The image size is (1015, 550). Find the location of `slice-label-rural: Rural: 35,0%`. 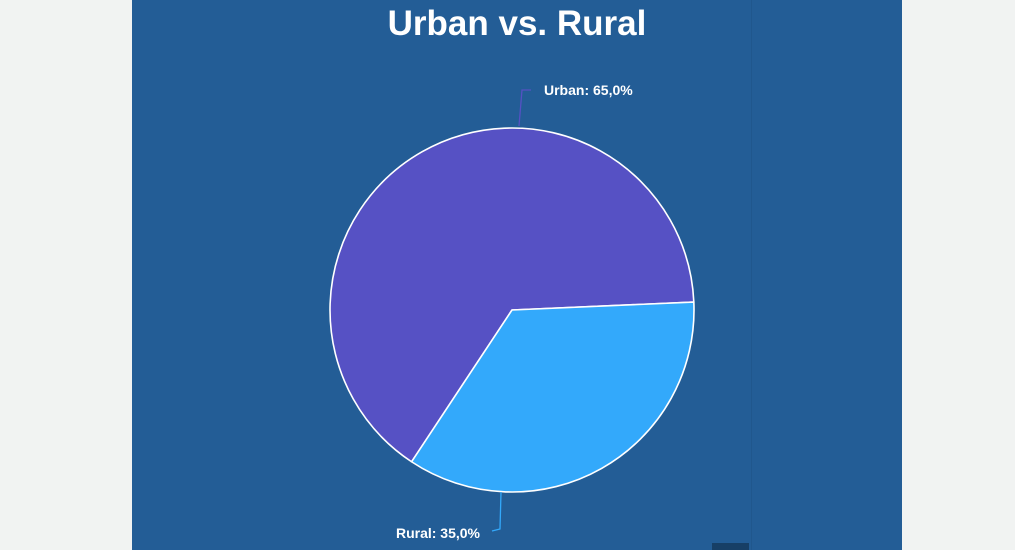

slice-label-rural: Rural: 35,0% is located at coordinates (438, 533).